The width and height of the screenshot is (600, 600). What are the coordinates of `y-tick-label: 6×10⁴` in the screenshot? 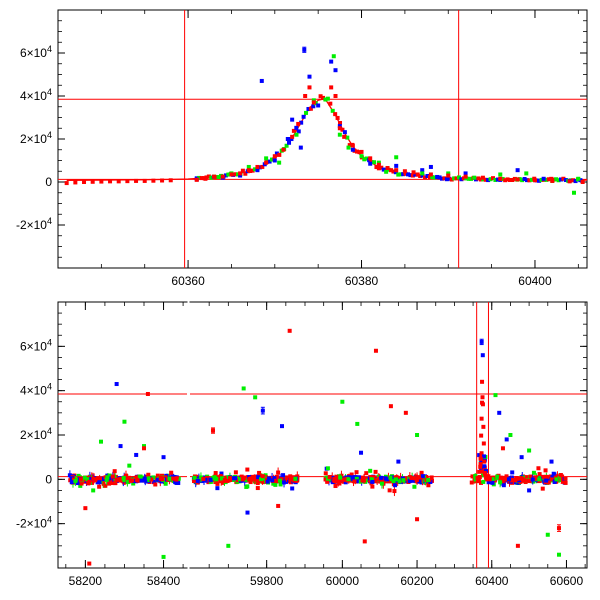 It's located at (36, 345).